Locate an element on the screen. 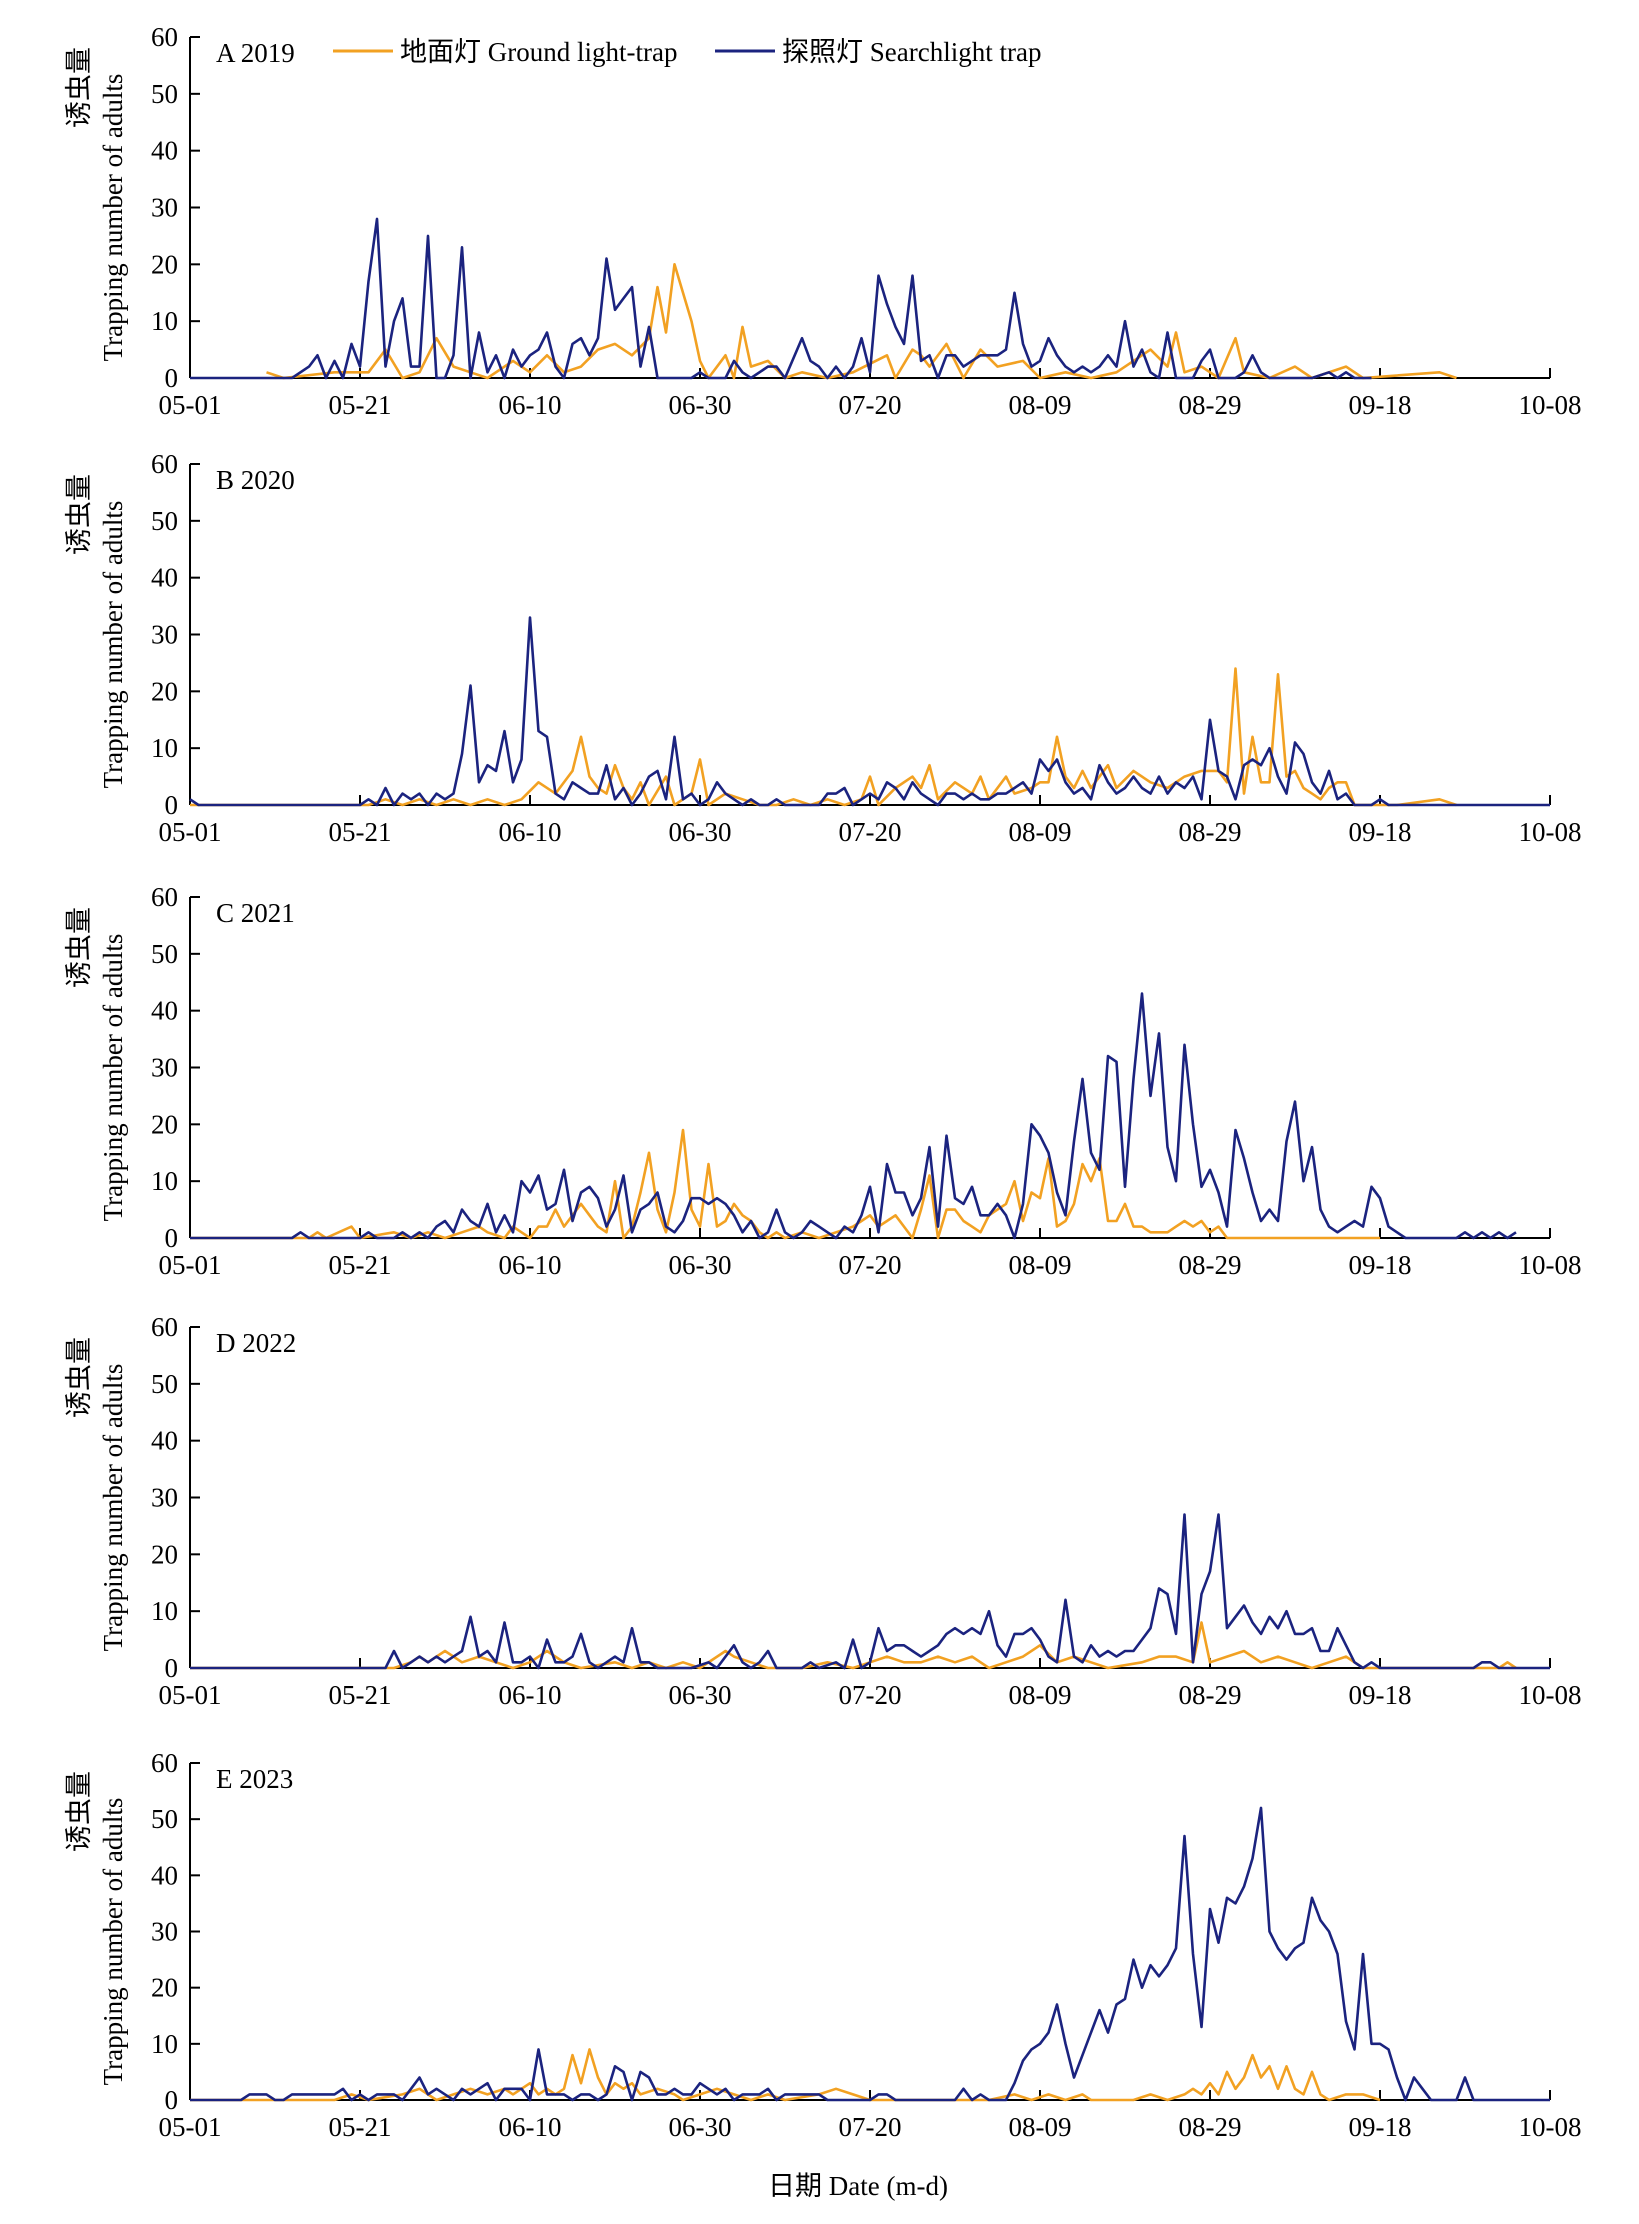  legend-label-search: 探照灯 Searchlight trap is located at coordinates (911, 52).